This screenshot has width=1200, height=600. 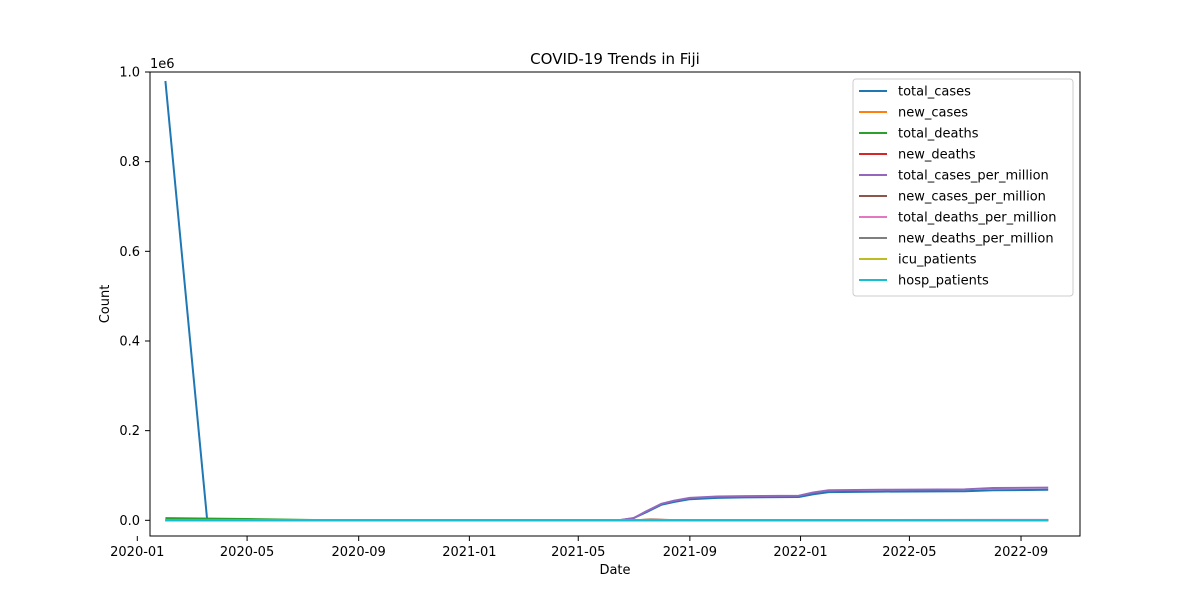 What do you see at coordinates (909, 552) in the screenshot?
I see `x-tick-label: 2022-05` at bounding box center [909, 552].